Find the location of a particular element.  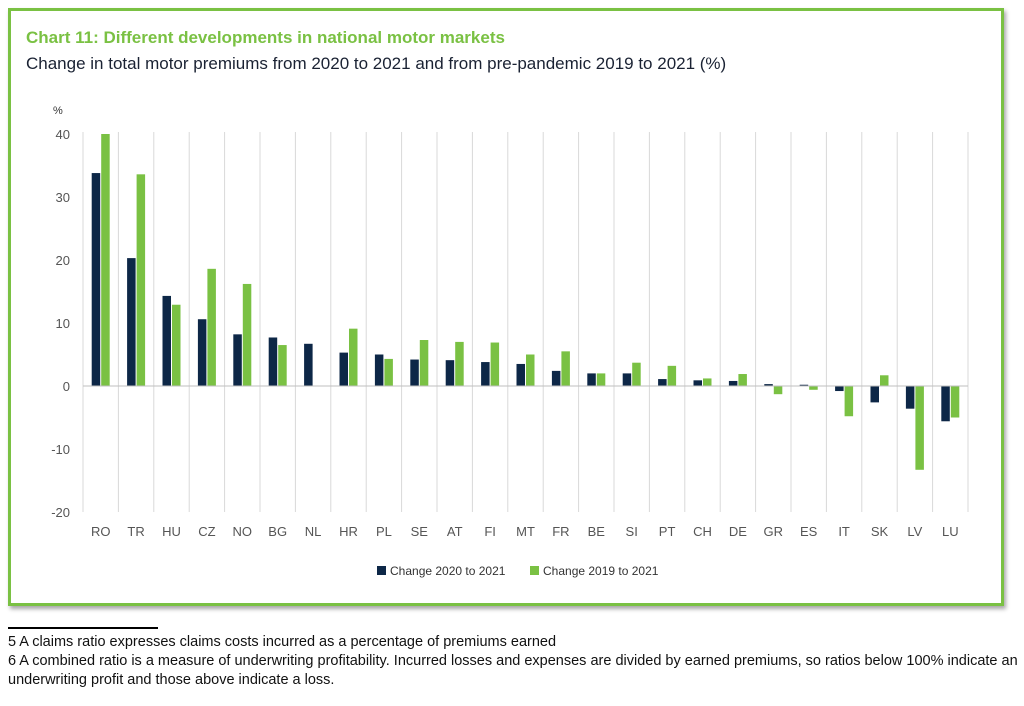

x-tick-label: RO is located at coordinates (101, 531).